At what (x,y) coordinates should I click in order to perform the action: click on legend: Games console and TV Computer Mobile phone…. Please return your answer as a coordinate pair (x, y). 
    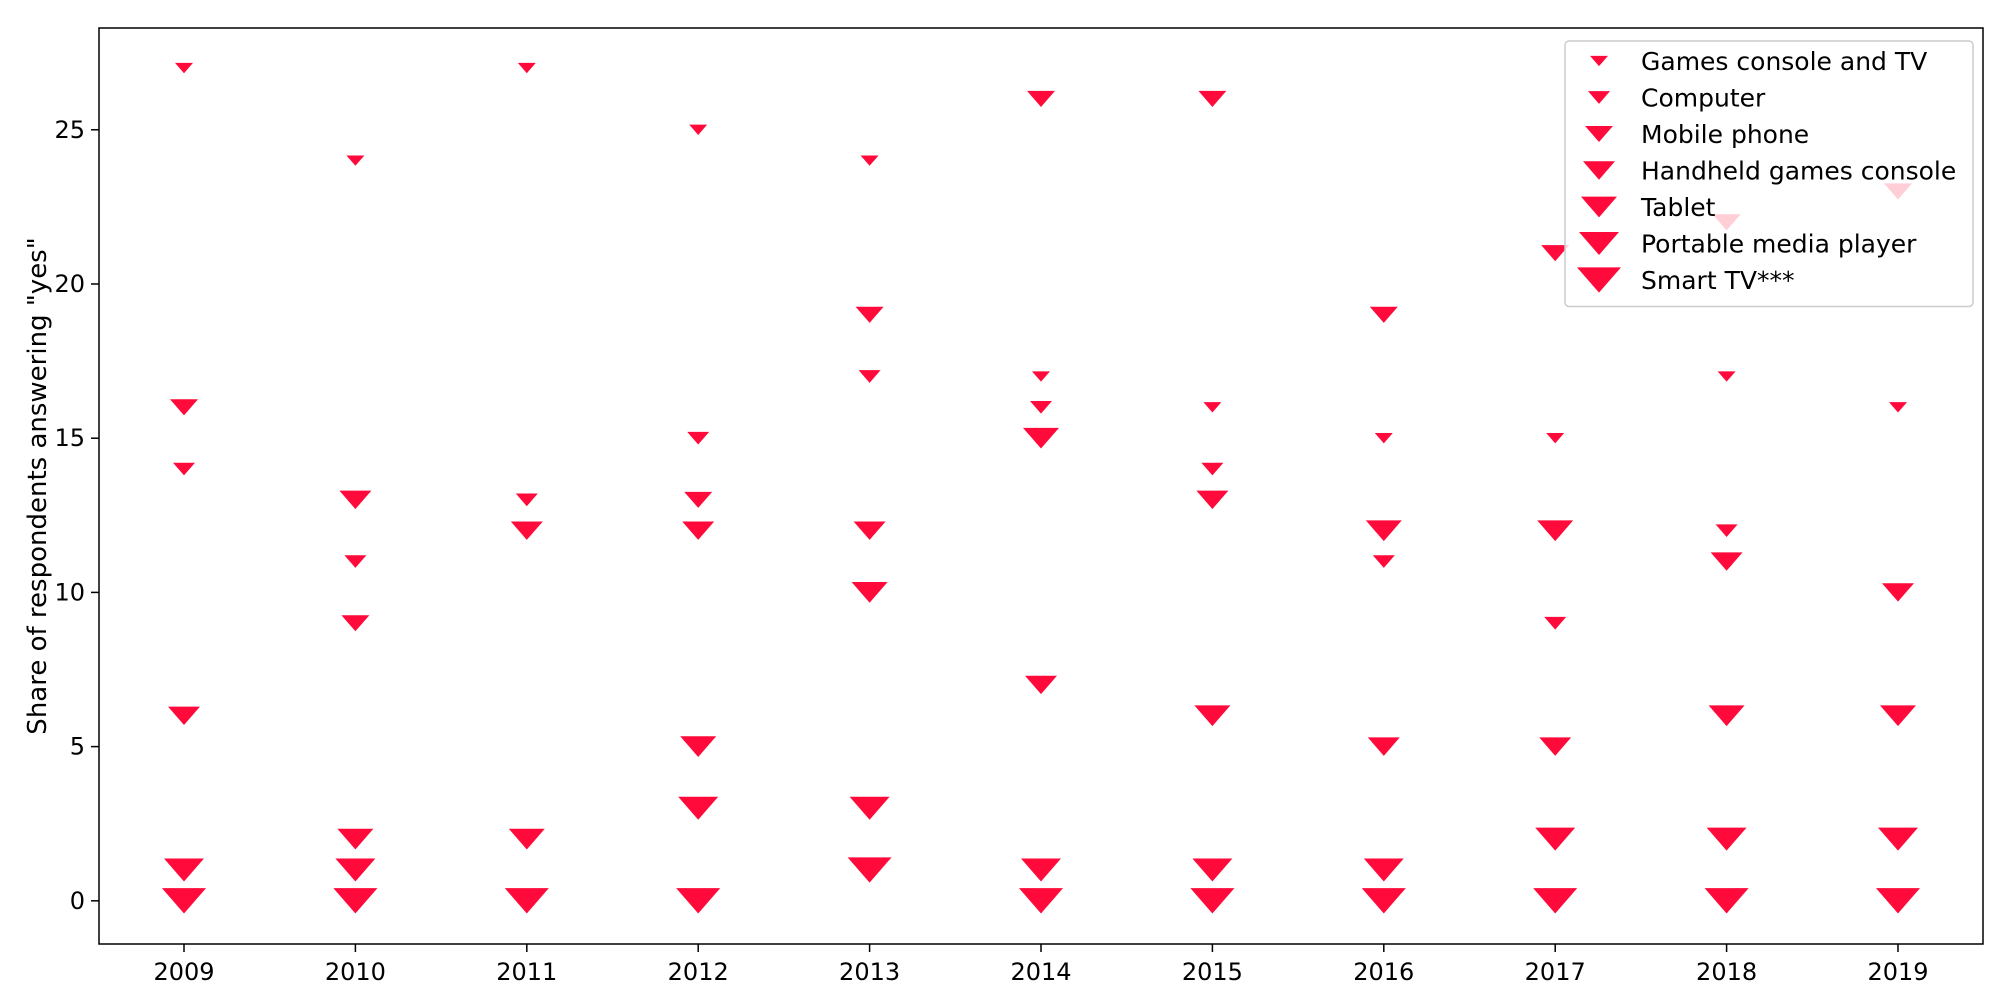
    Looking at the image, I should click on (1769, 174).